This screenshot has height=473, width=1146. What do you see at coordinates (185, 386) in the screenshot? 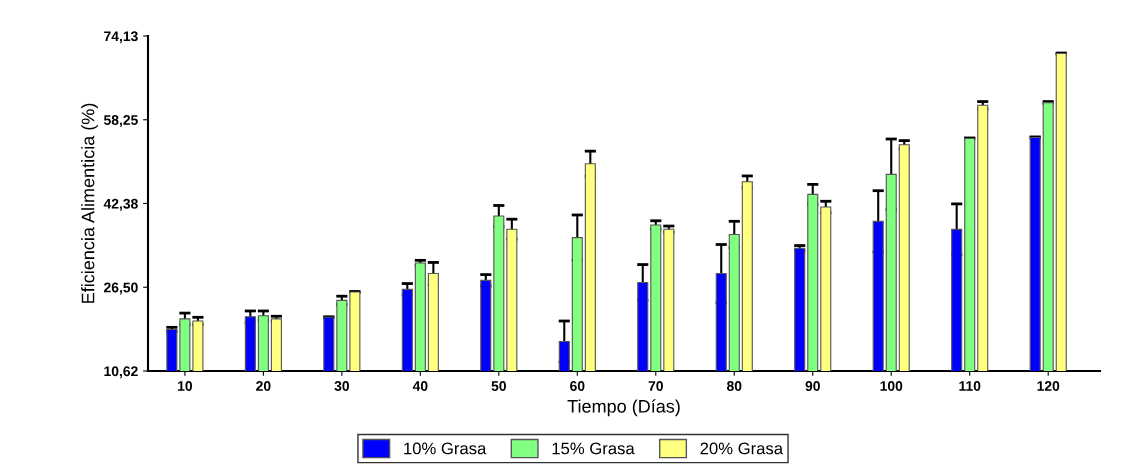
I see `x-tick-label: 10` at bounding box center [185, 386].